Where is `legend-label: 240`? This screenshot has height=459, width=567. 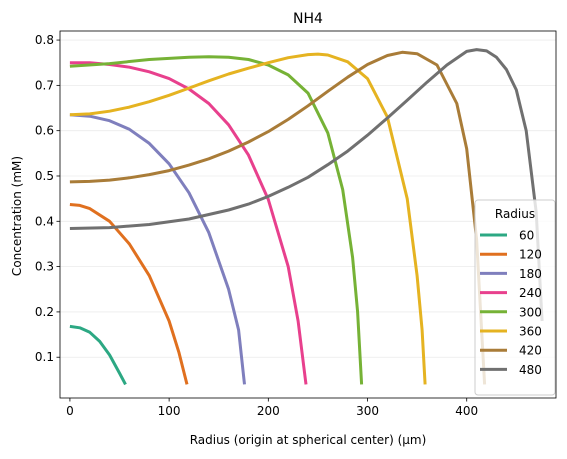
legend-label: 240 is located at coordinates (530, 293).